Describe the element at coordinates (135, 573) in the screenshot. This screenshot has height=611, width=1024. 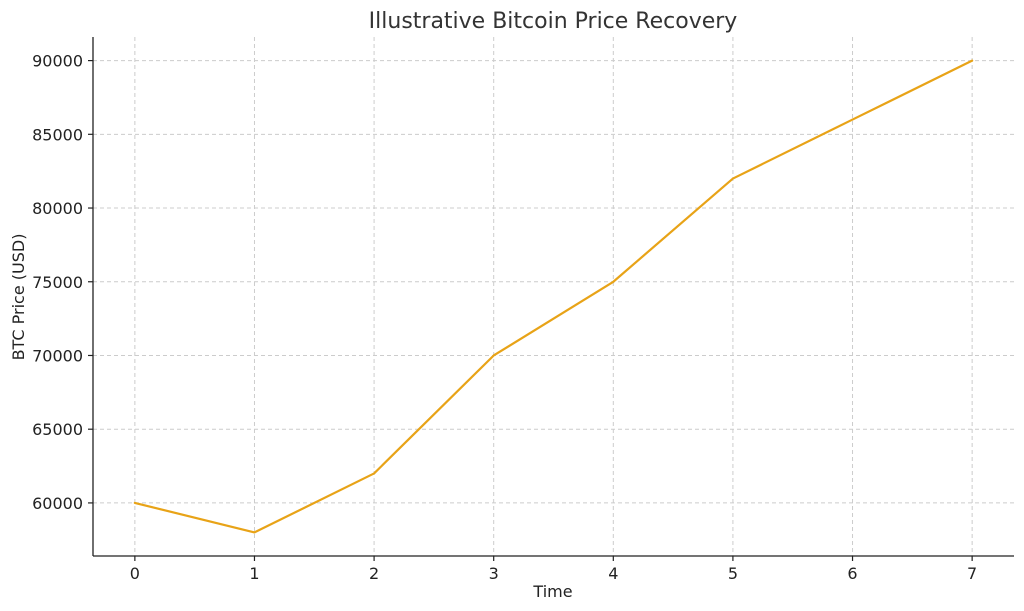
I see `x-tick-label: 0` at that location.